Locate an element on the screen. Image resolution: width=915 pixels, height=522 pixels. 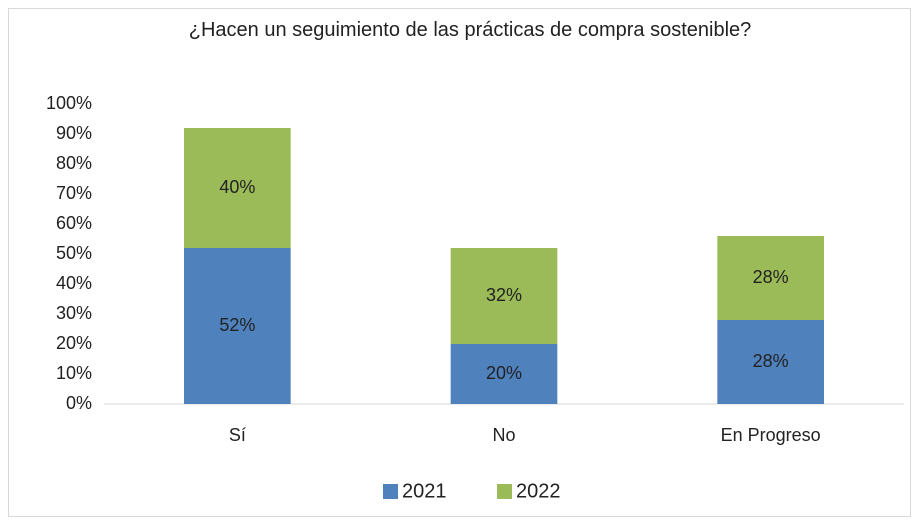
data-label: 40% is located at coordinates (237, 187).